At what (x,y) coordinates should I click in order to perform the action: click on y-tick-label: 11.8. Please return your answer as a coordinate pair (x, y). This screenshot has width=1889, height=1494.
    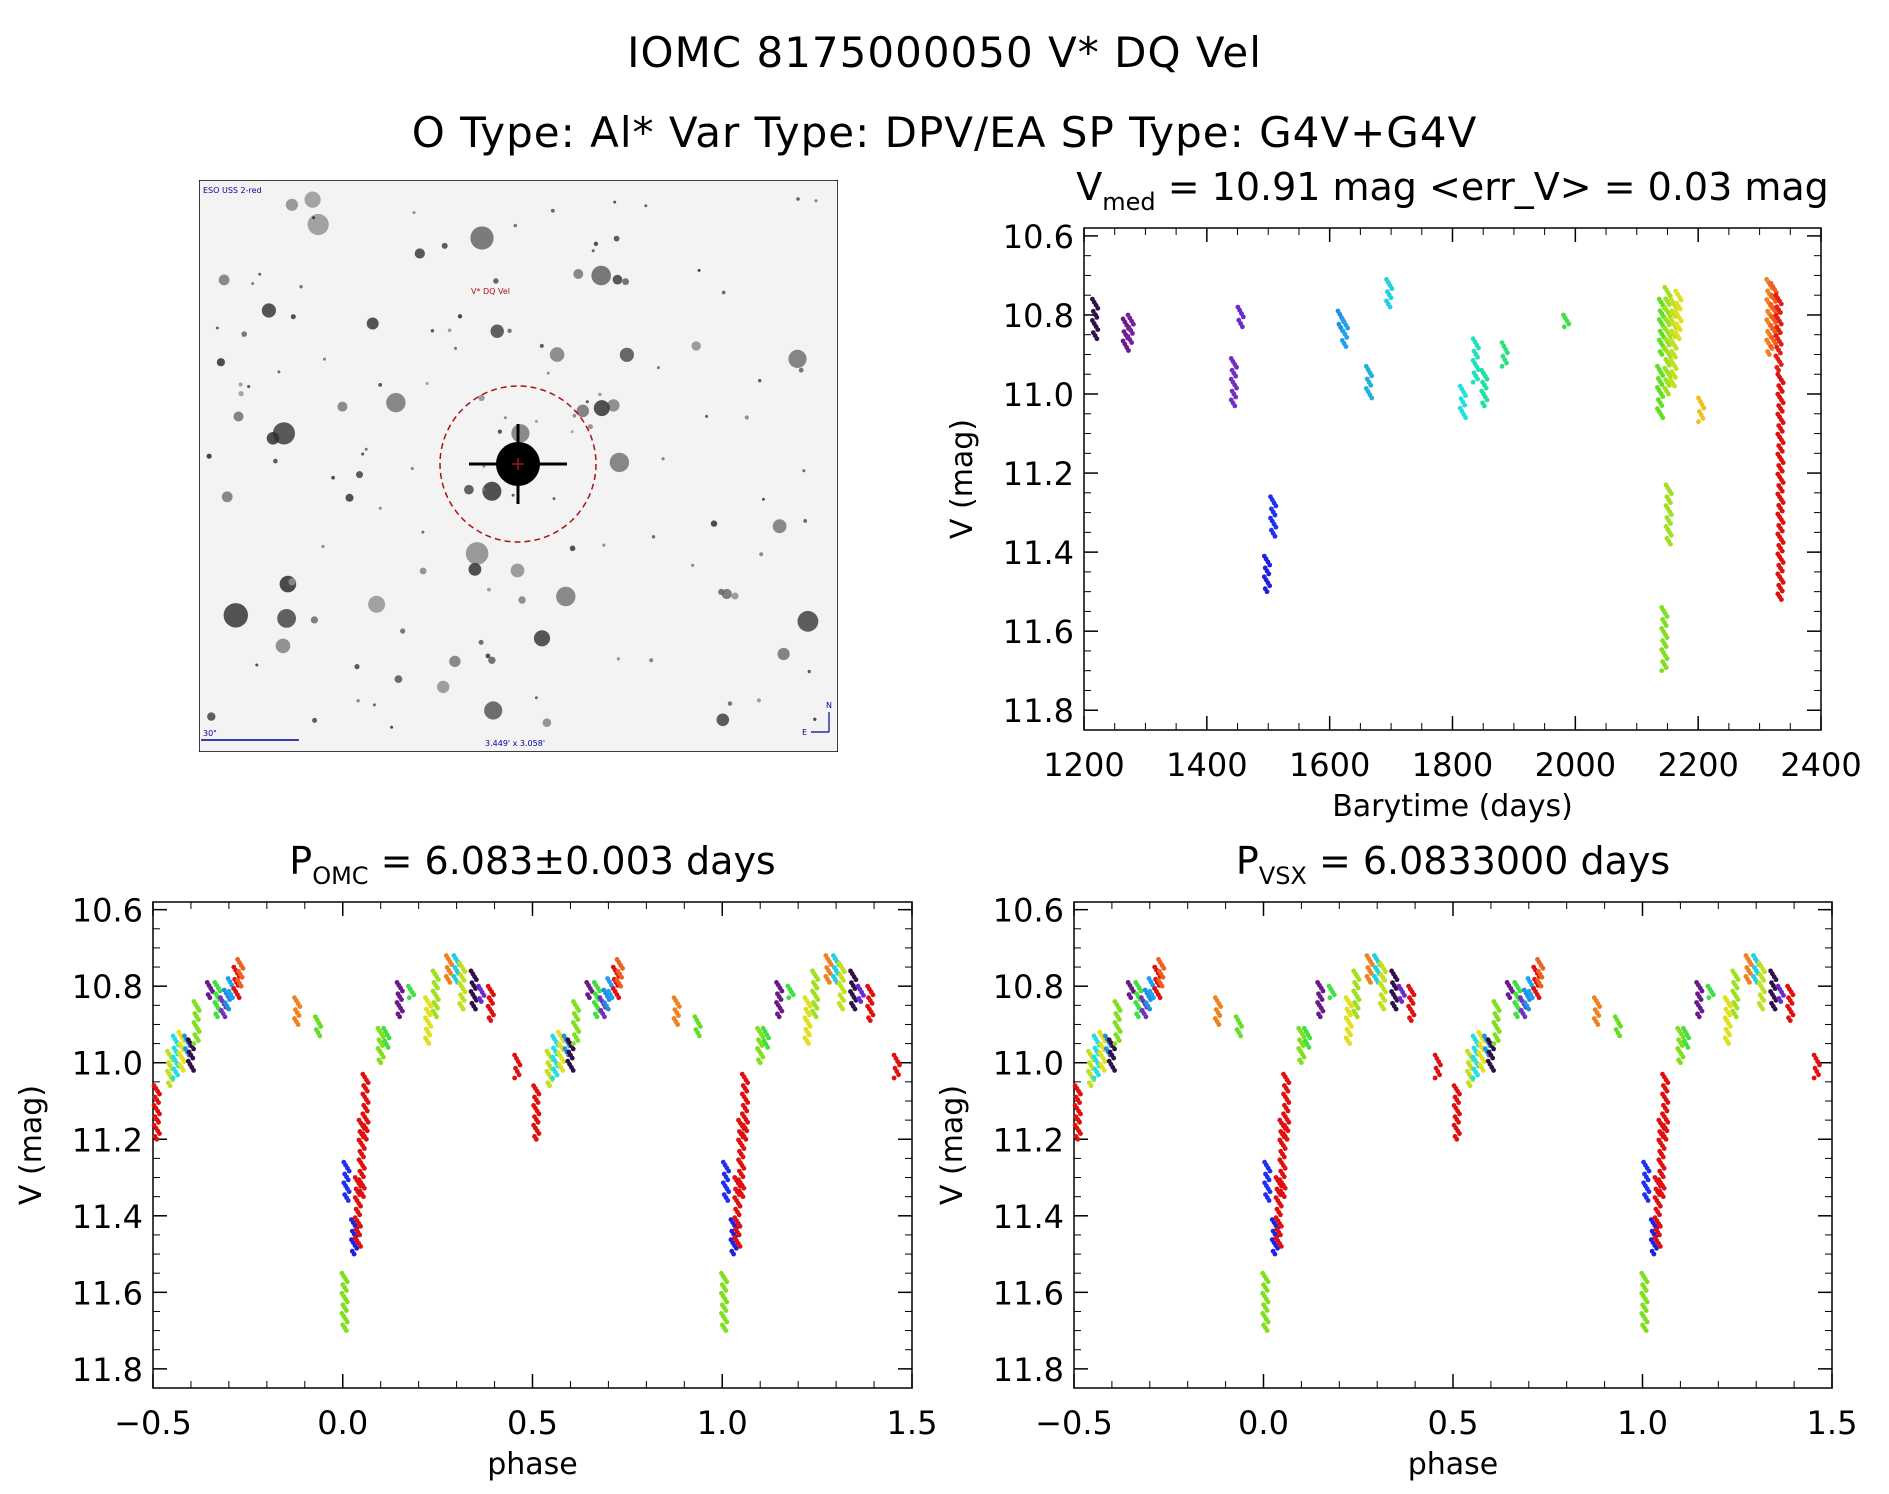
    Looking at the image, I should click on (1028, 1370).